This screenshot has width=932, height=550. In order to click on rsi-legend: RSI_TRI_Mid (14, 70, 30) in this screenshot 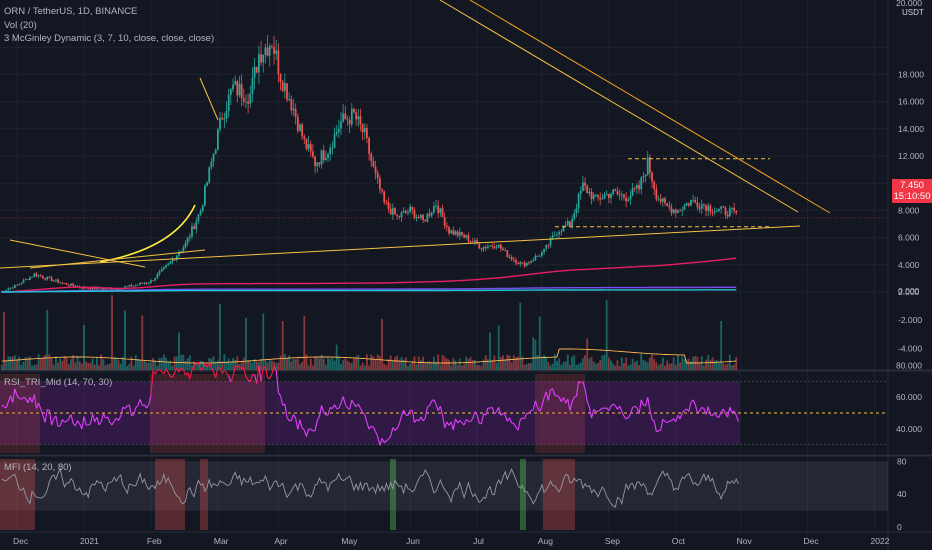, I will do `click(58, 383)`.